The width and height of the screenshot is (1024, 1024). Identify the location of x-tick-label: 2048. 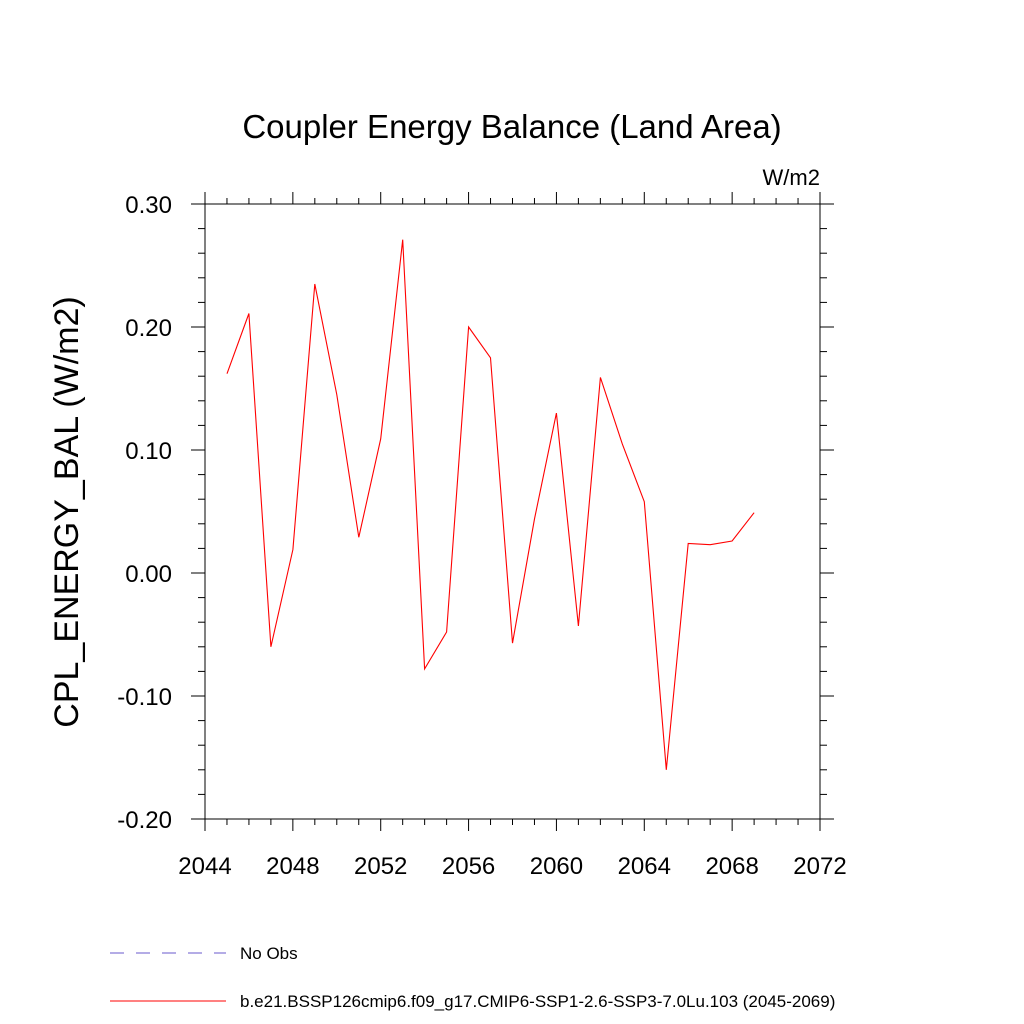
(292, 866).